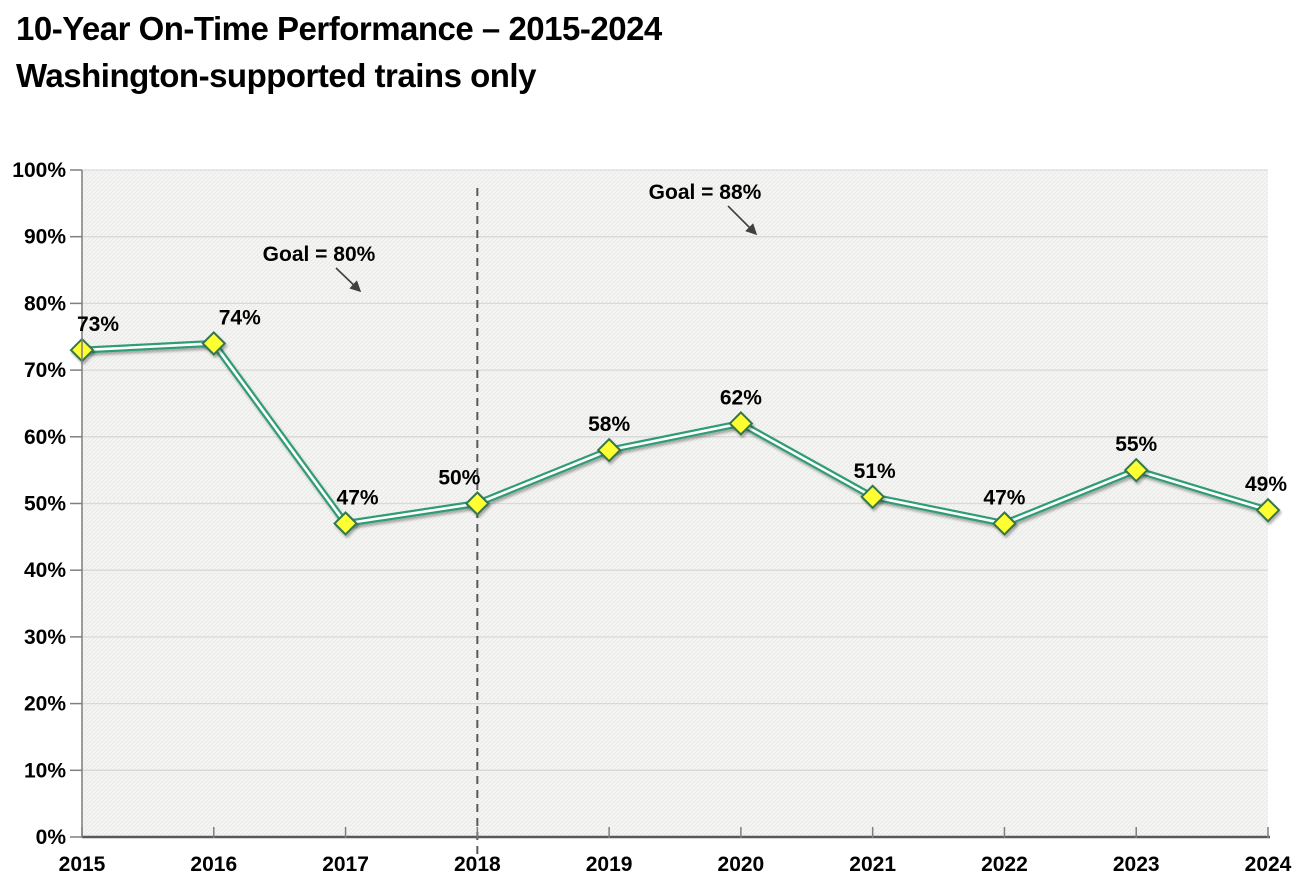 The width and height of the screenshot is (1312, 896). I want to click on data-point-2019, so click(609, 450).